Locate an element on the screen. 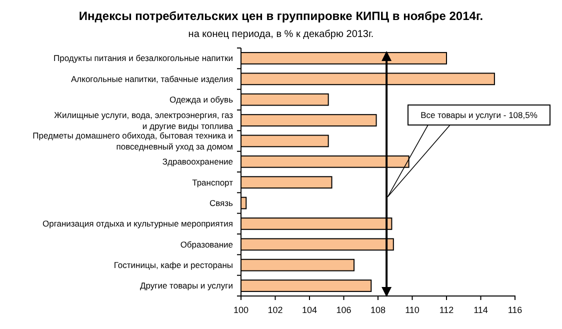 This screenshot has height=329, width=562. x-tick-label: 112 is located at coordinates (446, 309).